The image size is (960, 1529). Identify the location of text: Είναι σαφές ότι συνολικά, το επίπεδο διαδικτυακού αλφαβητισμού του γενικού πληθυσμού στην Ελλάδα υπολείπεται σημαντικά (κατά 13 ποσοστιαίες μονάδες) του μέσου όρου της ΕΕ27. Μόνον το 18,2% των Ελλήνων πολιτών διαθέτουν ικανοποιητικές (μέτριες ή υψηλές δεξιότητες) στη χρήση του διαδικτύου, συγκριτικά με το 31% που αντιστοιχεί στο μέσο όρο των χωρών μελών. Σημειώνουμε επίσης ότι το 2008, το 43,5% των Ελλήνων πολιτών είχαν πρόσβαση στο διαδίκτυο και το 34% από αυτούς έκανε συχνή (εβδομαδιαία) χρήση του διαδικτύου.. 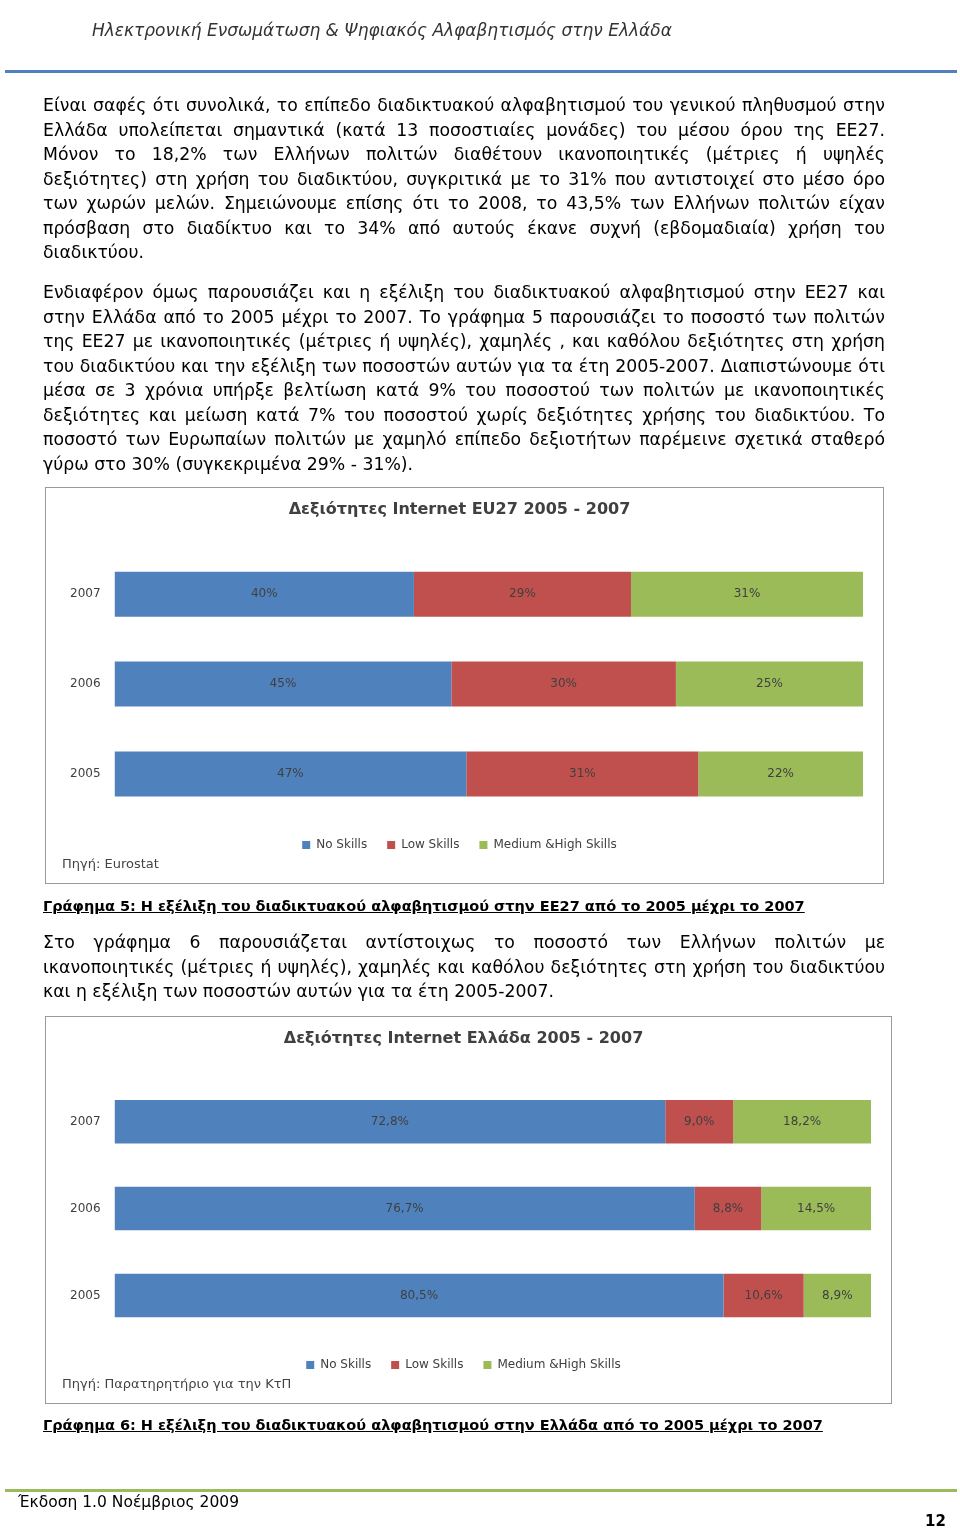
(464, 179).